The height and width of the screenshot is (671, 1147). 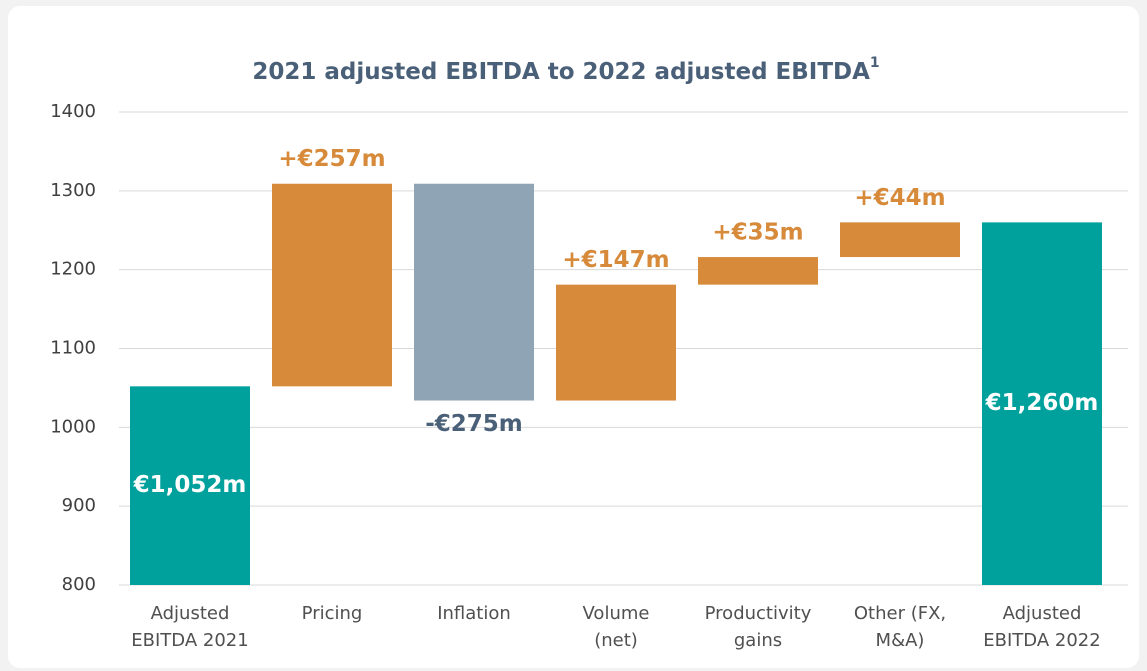 What do you see at coordinates (332, 613) in the screenshot?
I see `x-tick-label: Pricing` at bounding box center [332, 613].